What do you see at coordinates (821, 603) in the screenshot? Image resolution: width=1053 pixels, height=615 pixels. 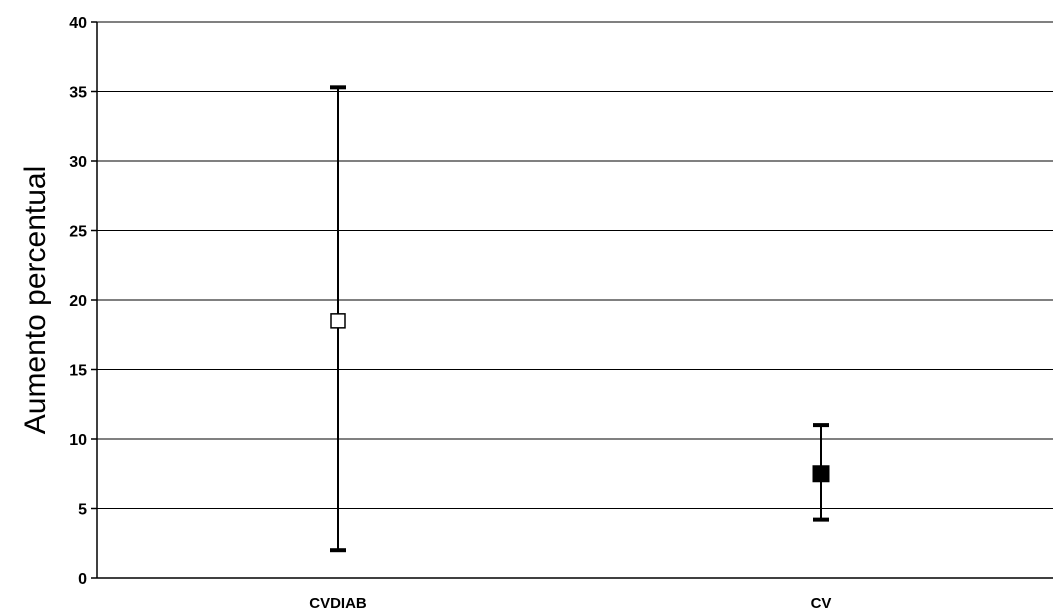 I see `x-category-label: CV` at bounding box center [821, 603].